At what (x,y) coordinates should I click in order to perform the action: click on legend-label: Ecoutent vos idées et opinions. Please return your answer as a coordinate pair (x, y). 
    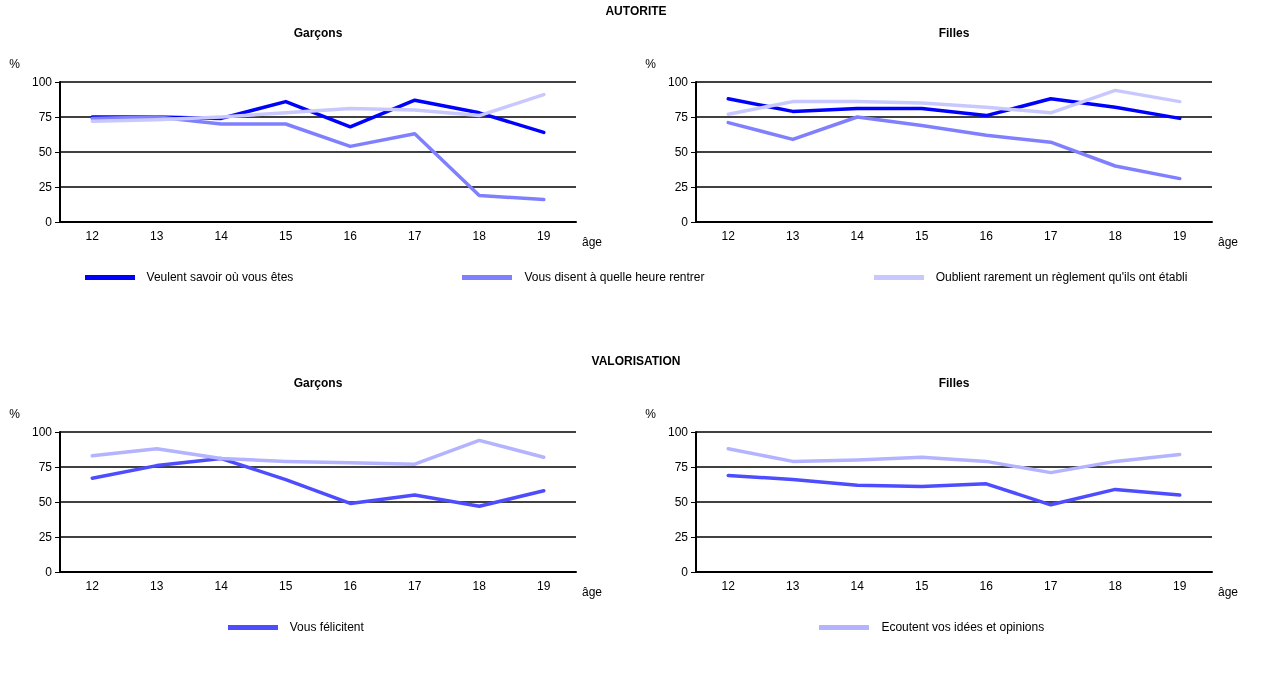
    Looking at the image, I should click on (963, 627).